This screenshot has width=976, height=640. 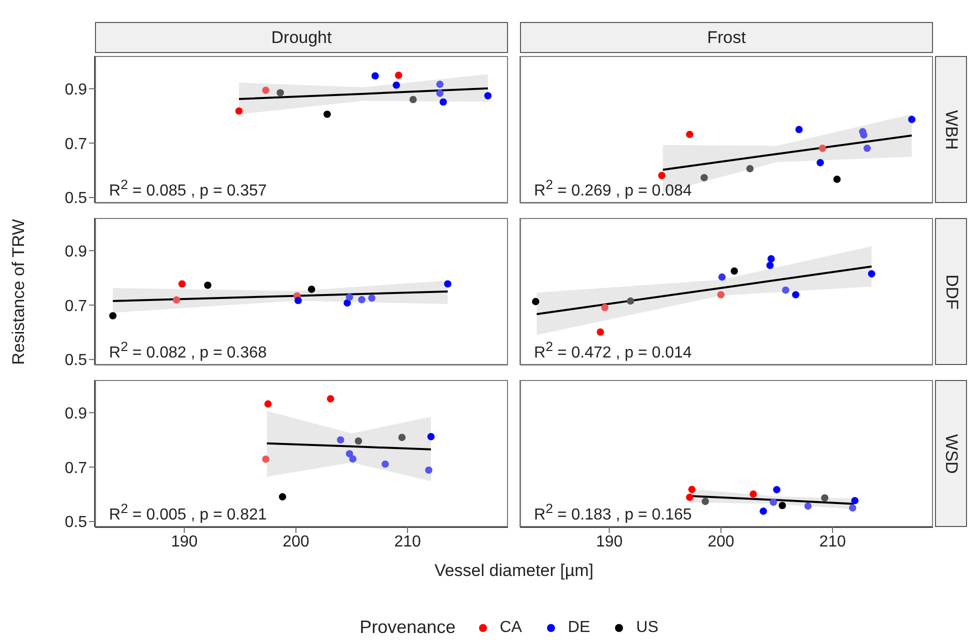 What do you see at coordinates (951, 291) in the screenshot?
I see `y2-axis-title: DDF` at bounding box center [951, 291].